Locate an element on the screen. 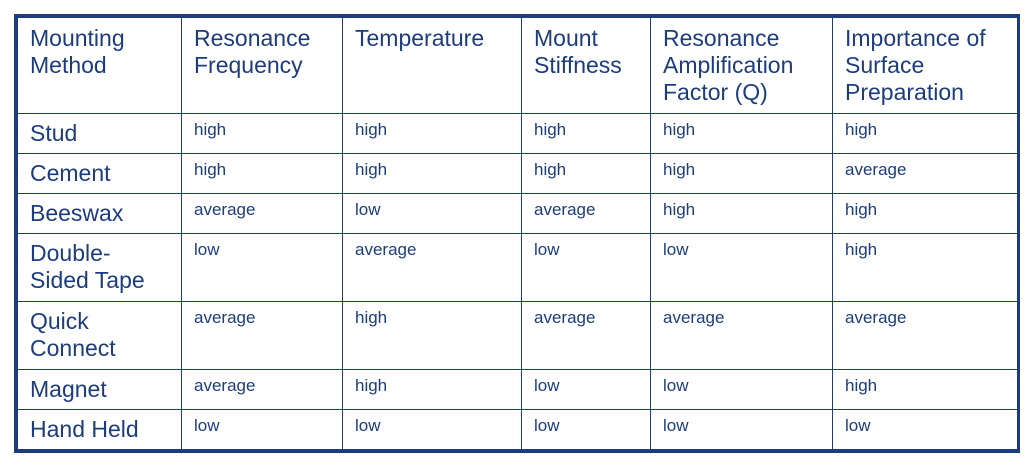 This screenshot has width=1029, height=461. row-label-quick-connect: Quick Connect is located at coordinates (99, 335).